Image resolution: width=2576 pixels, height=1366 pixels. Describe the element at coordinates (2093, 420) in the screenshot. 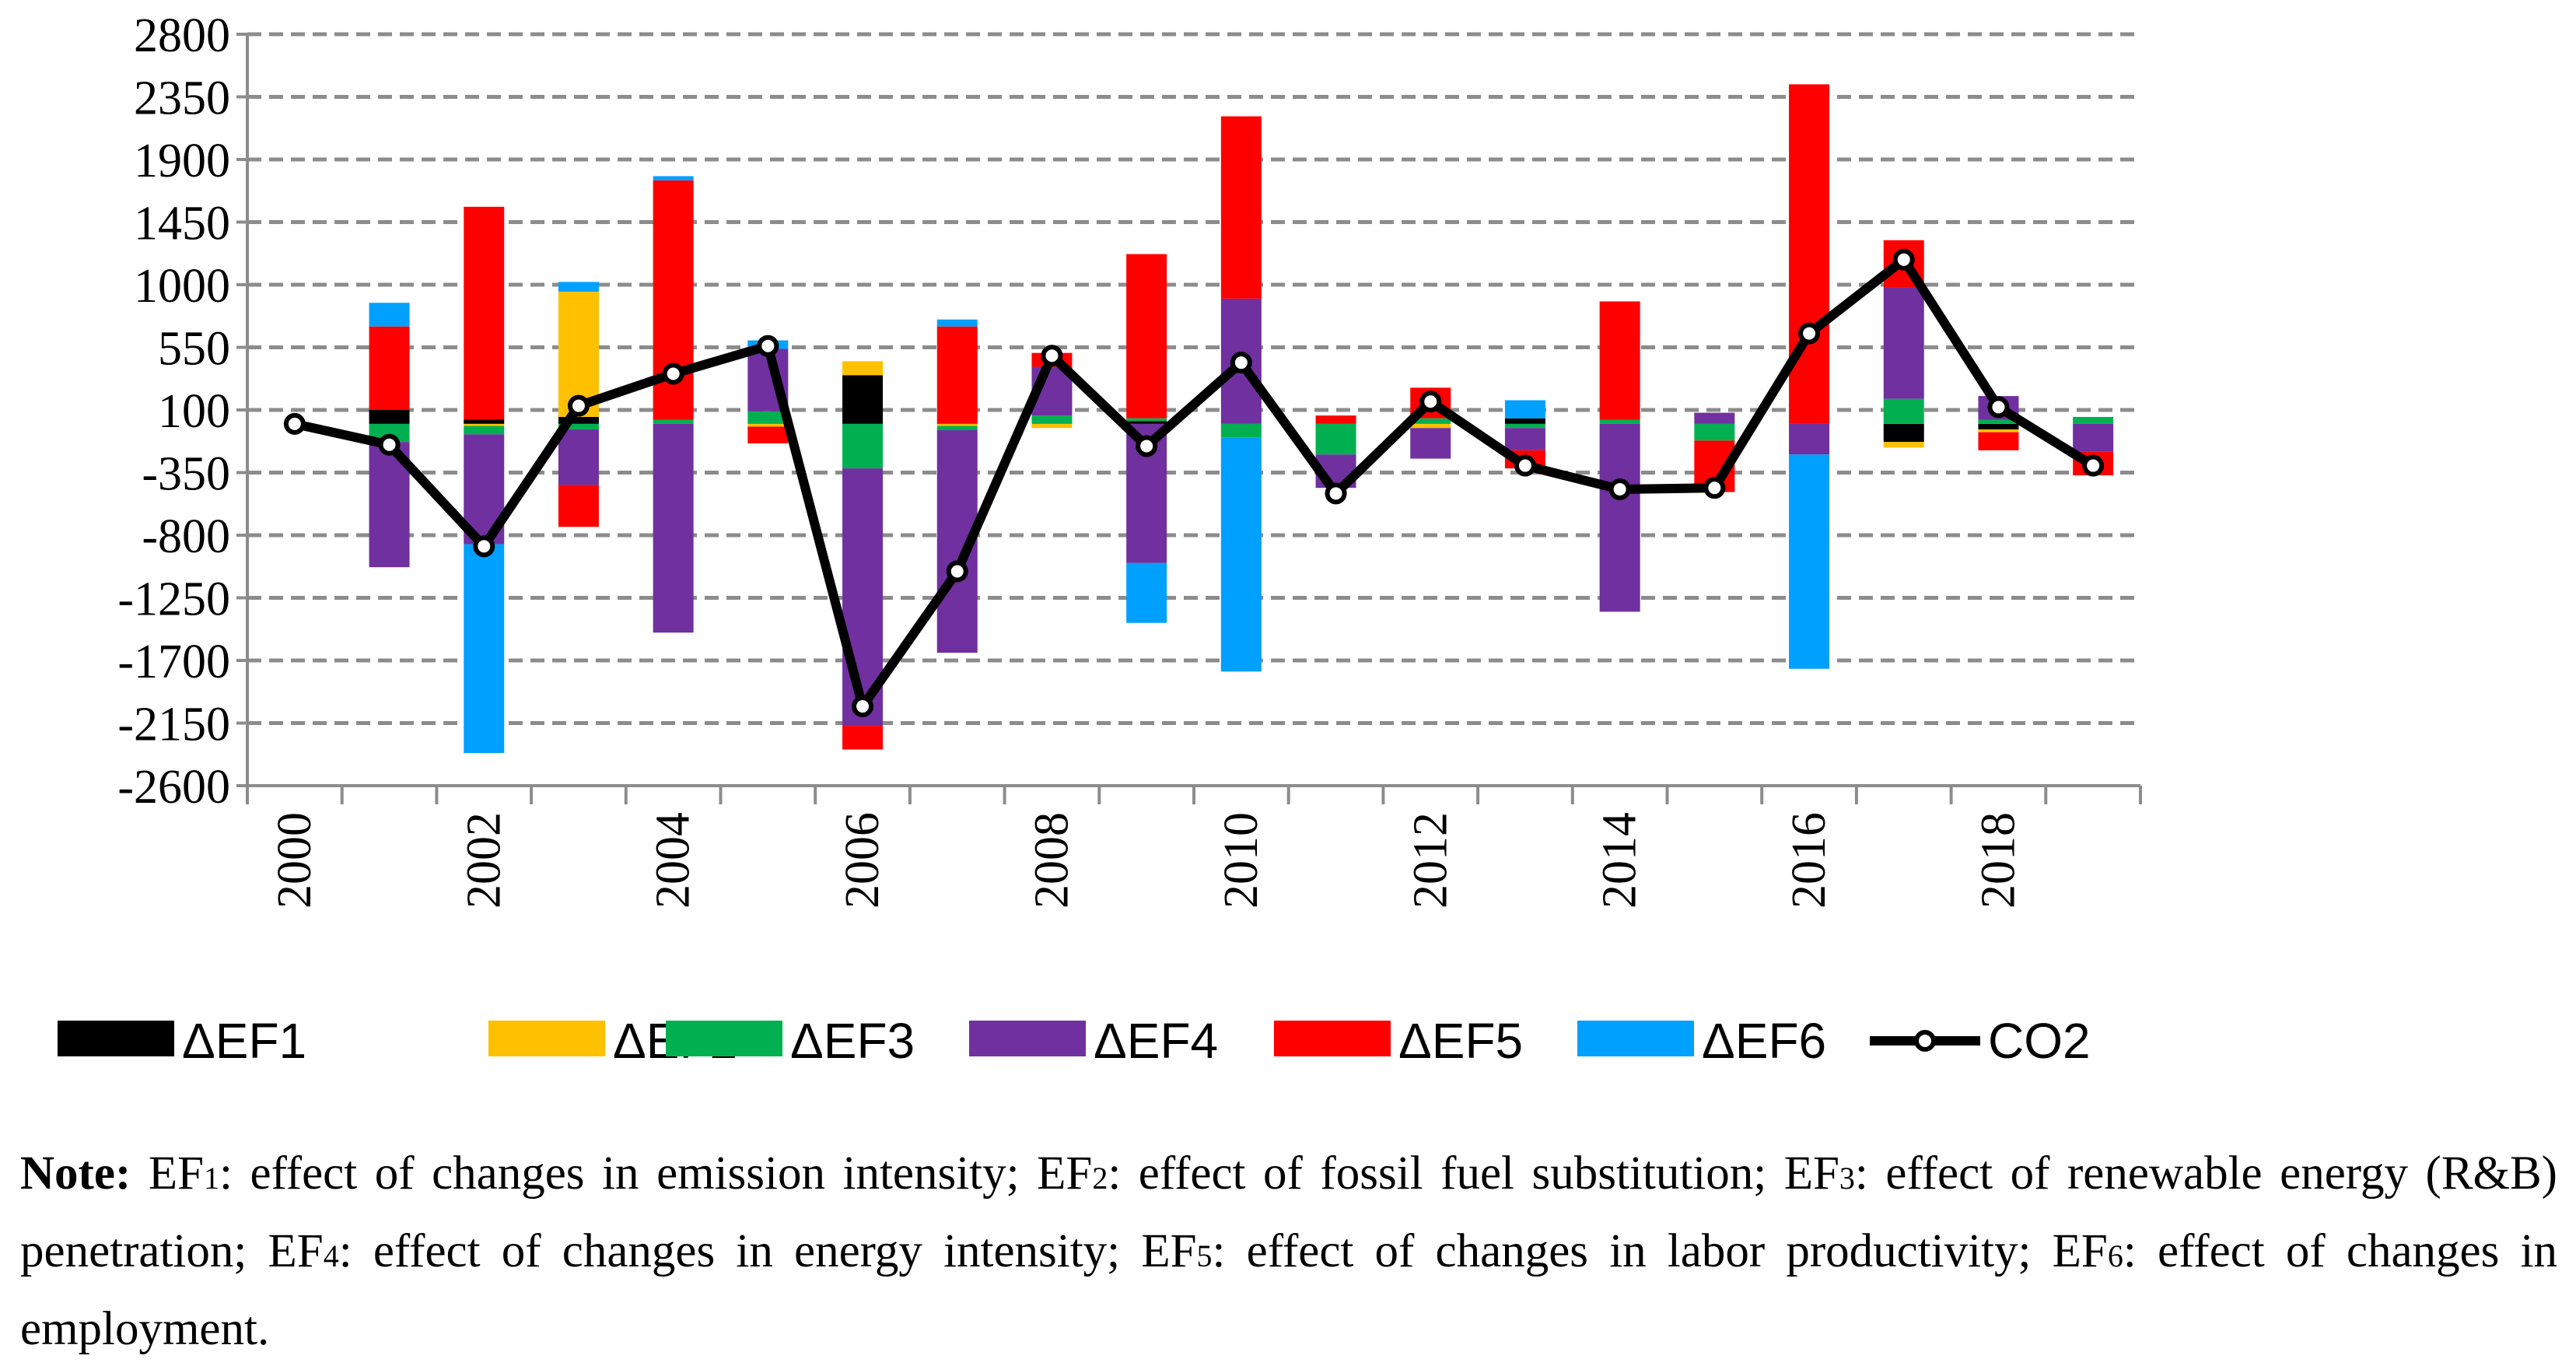

I see `bar-delta-ef3-2019` at that location.